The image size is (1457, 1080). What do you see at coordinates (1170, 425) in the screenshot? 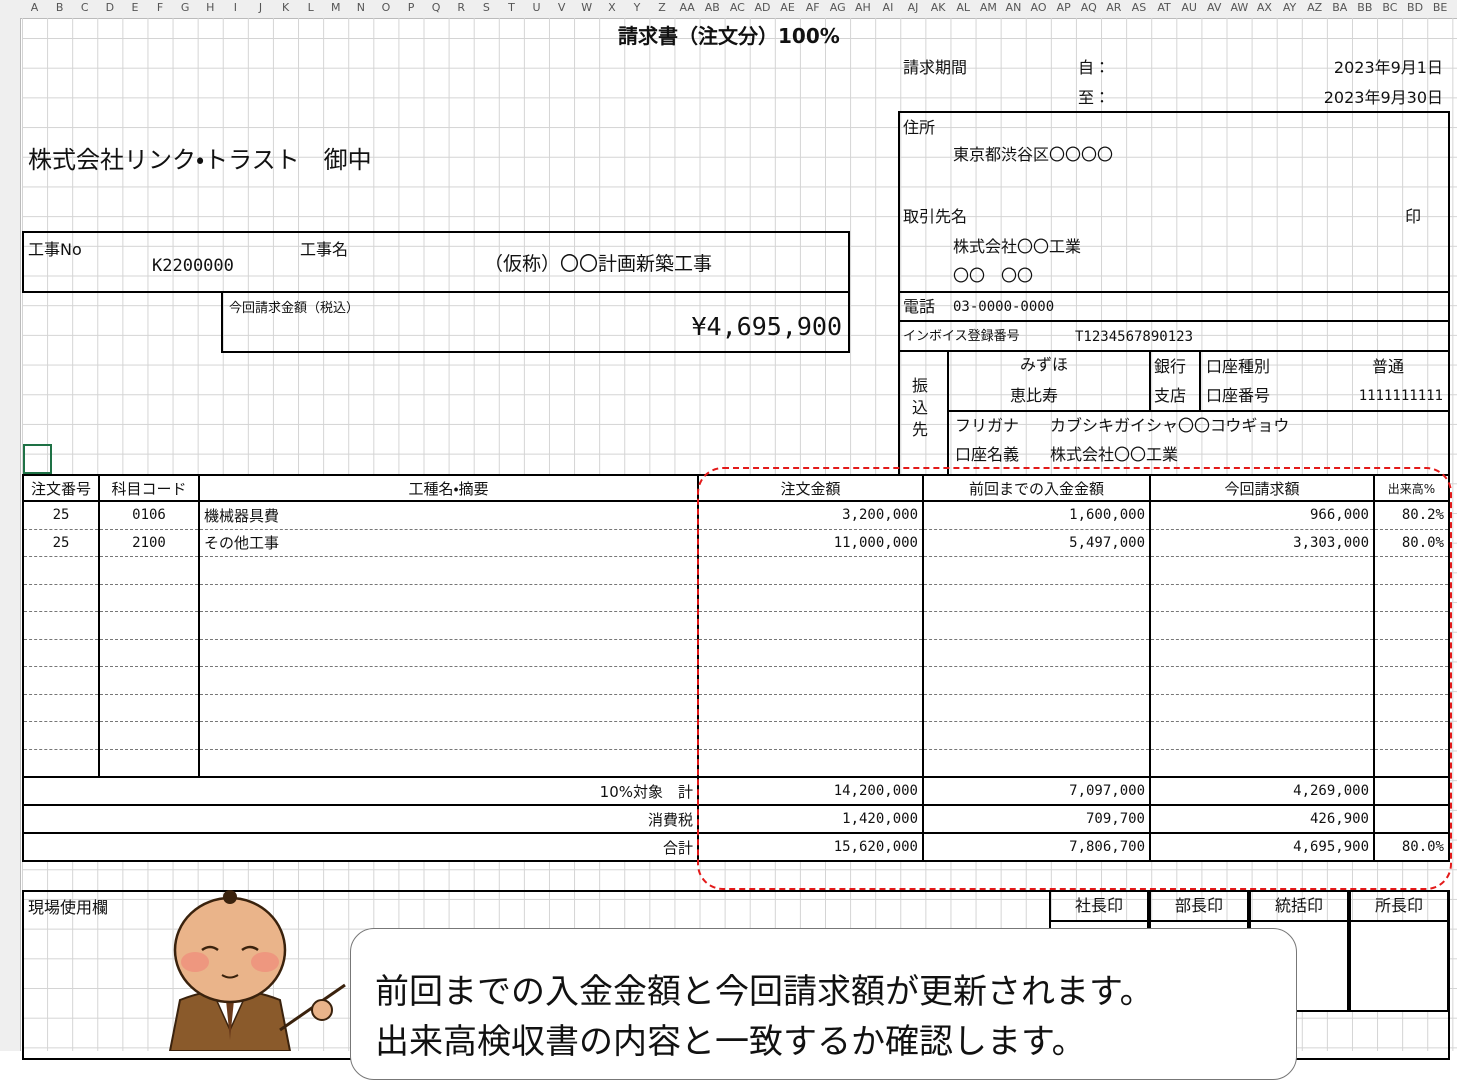
I see `account-kana: カブシキガイシャ〇〇コウギョウ` at bounding box center [1170, 425].